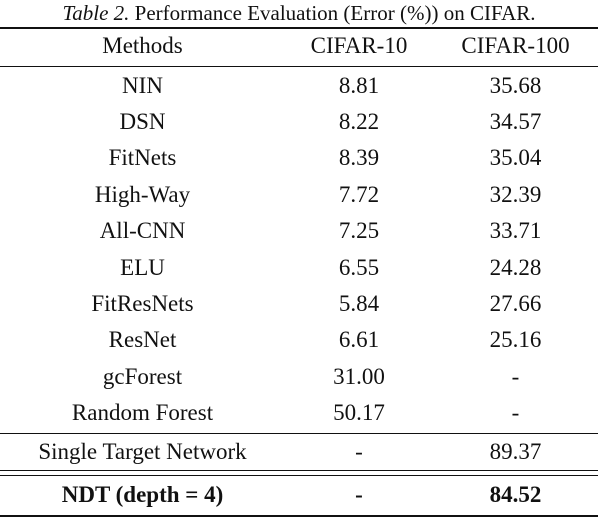 The width and height of the screenshot is (598, 520). Describe the element at coordinates (515, 451) in the screenshot. I see `cifar100-cell: 89.37` at that location.